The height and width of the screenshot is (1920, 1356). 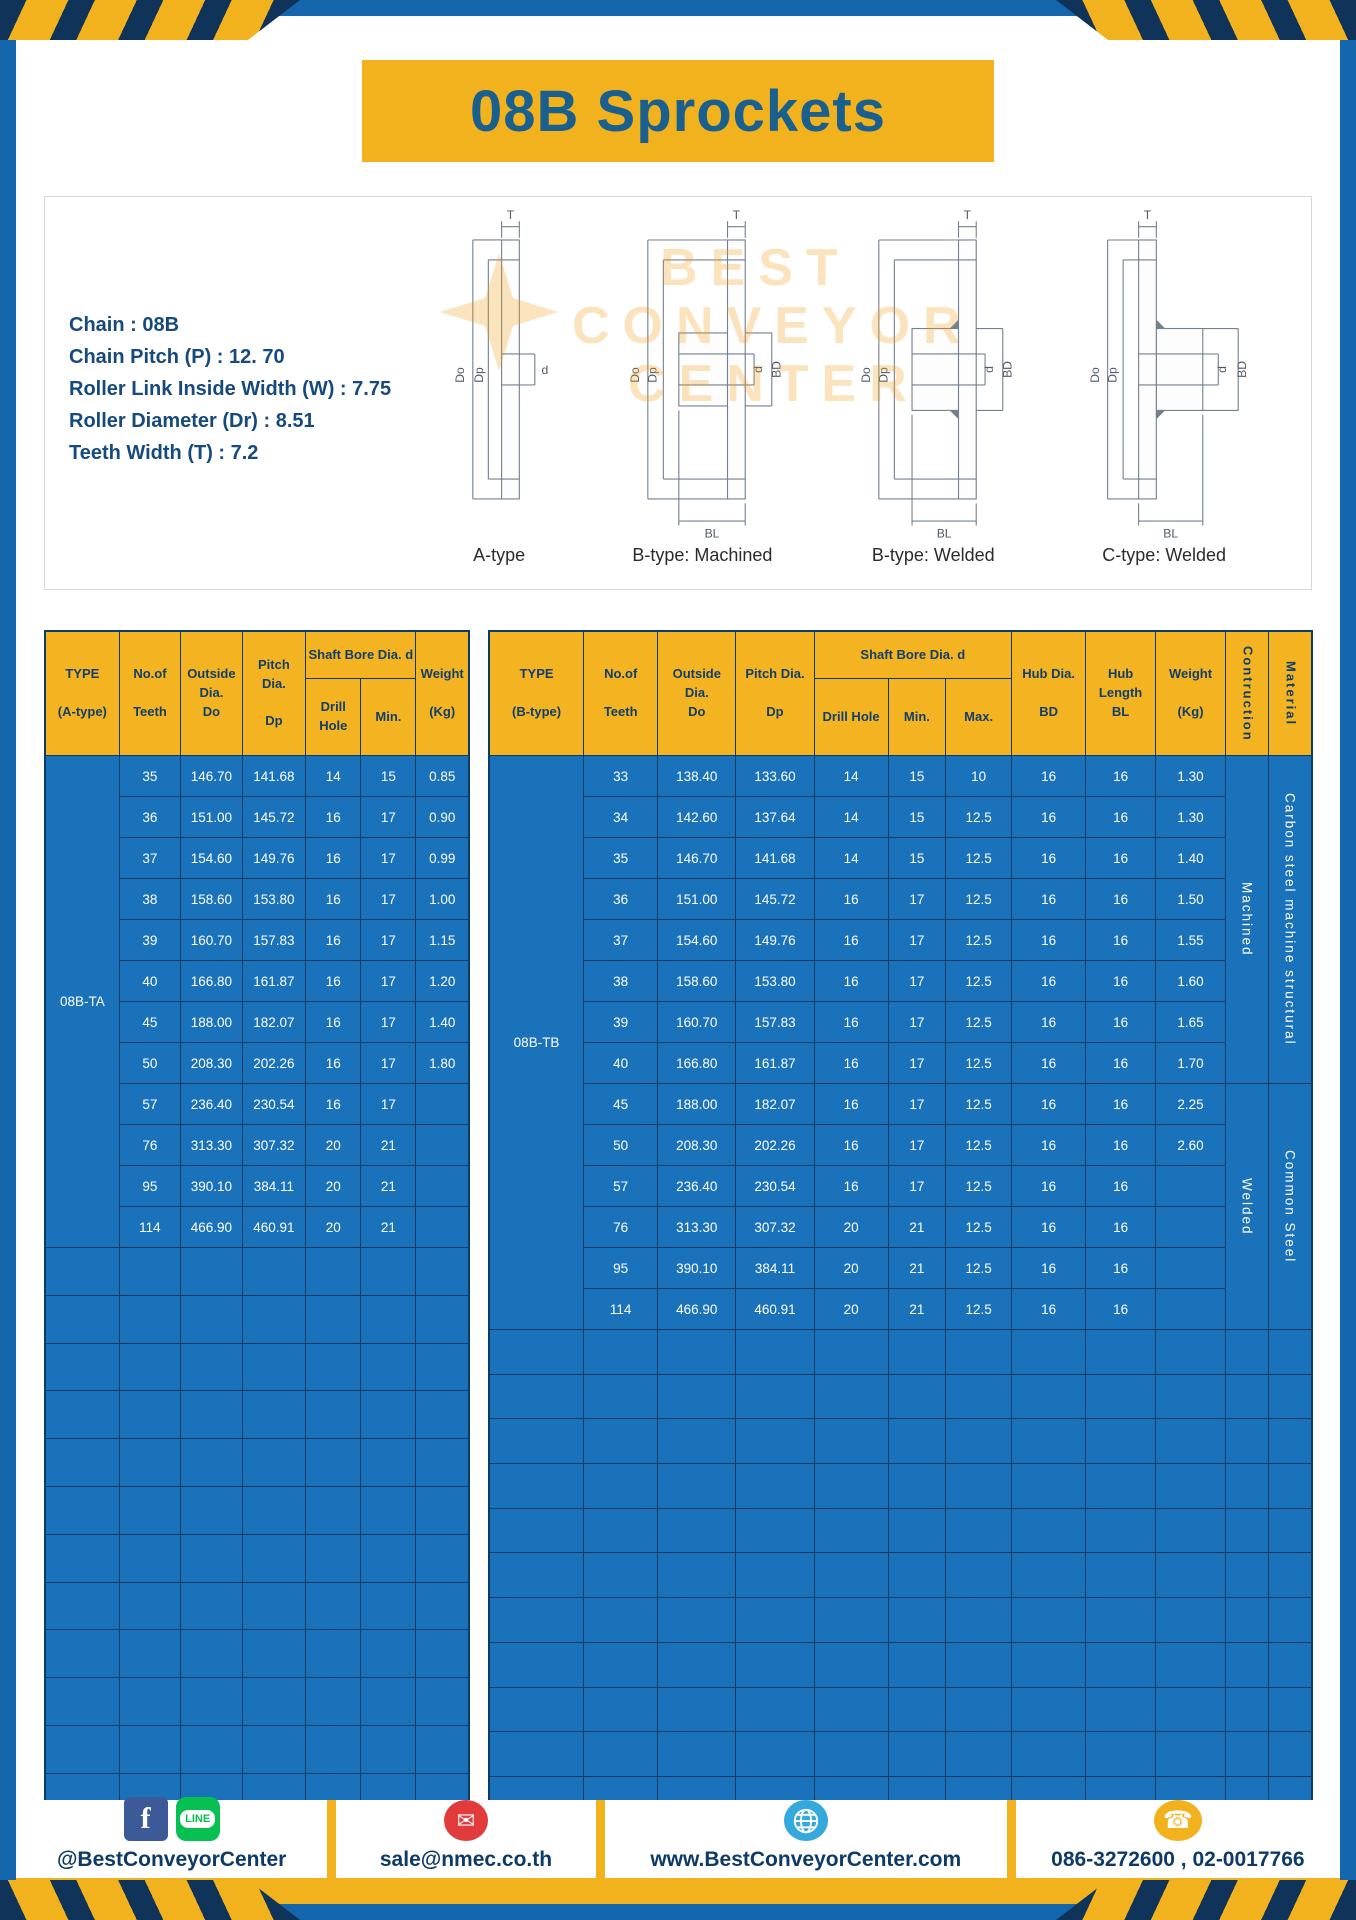 I want to click on table-row: 57 236.40 230.54 16 17, so click(x=257, y=1104).